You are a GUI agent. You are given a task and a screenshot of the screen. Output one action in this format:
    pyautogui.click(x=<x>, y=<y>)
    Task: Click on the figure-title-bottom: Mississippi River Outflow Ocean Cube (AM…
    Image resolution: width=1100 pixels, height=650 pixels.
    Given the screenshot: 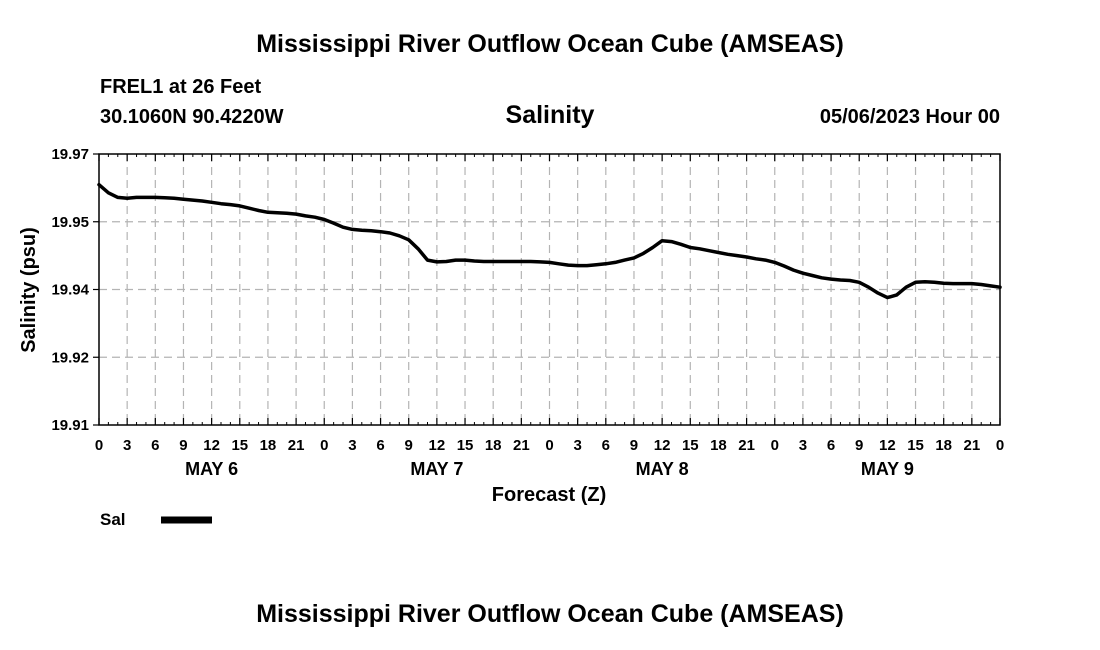 What is the action you would take?
    pyautogui.click(x=550, y=614)
    